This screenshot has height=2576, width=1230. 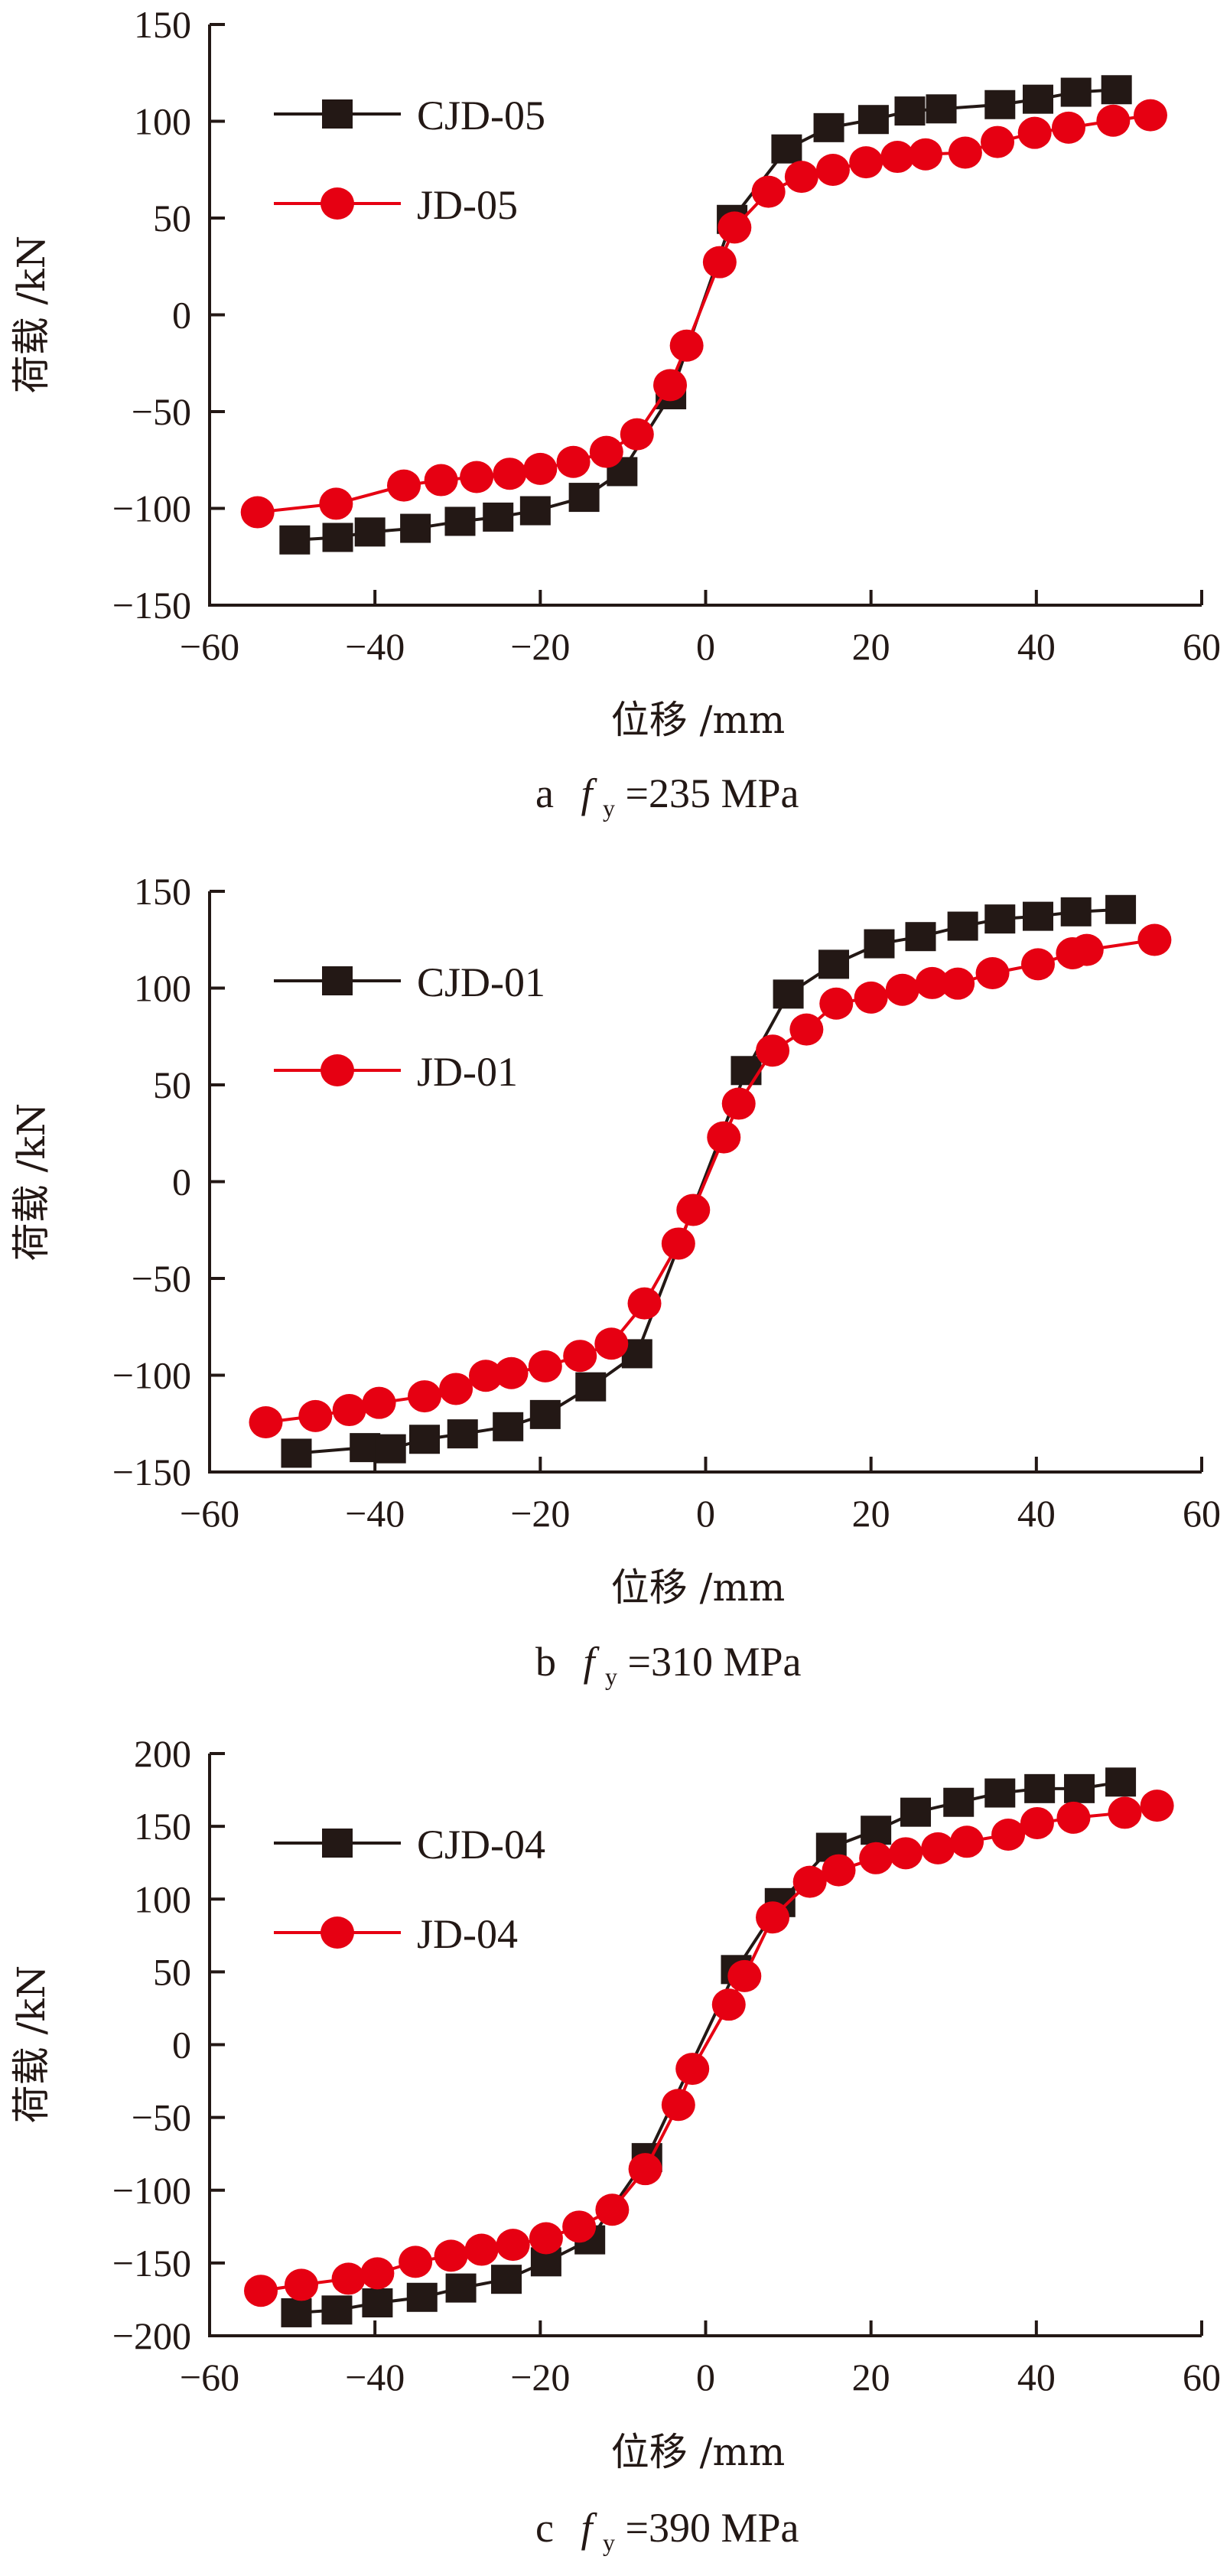 What do you see at coordinates (669, 1667) in the screenshot?
I see `panel-caption: b f y =310 MPa` at bounding box center [669, 1667].